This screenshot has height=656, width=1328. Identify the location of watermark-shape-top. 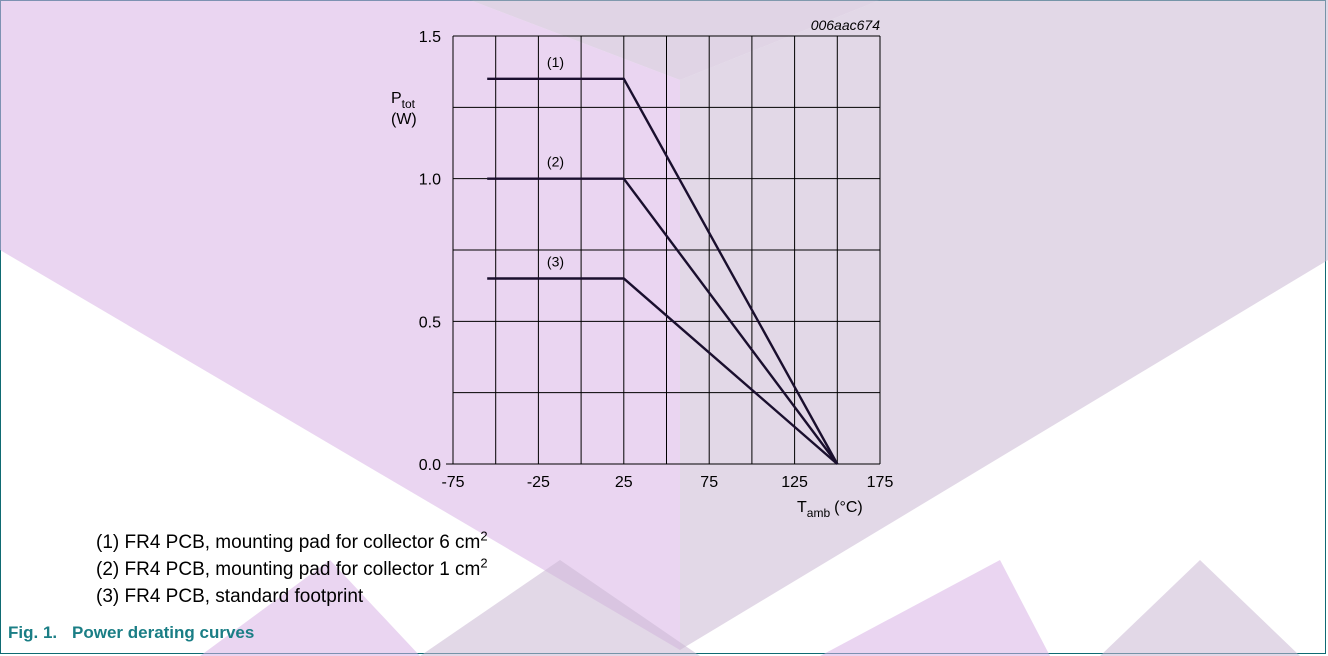
(675, 40).